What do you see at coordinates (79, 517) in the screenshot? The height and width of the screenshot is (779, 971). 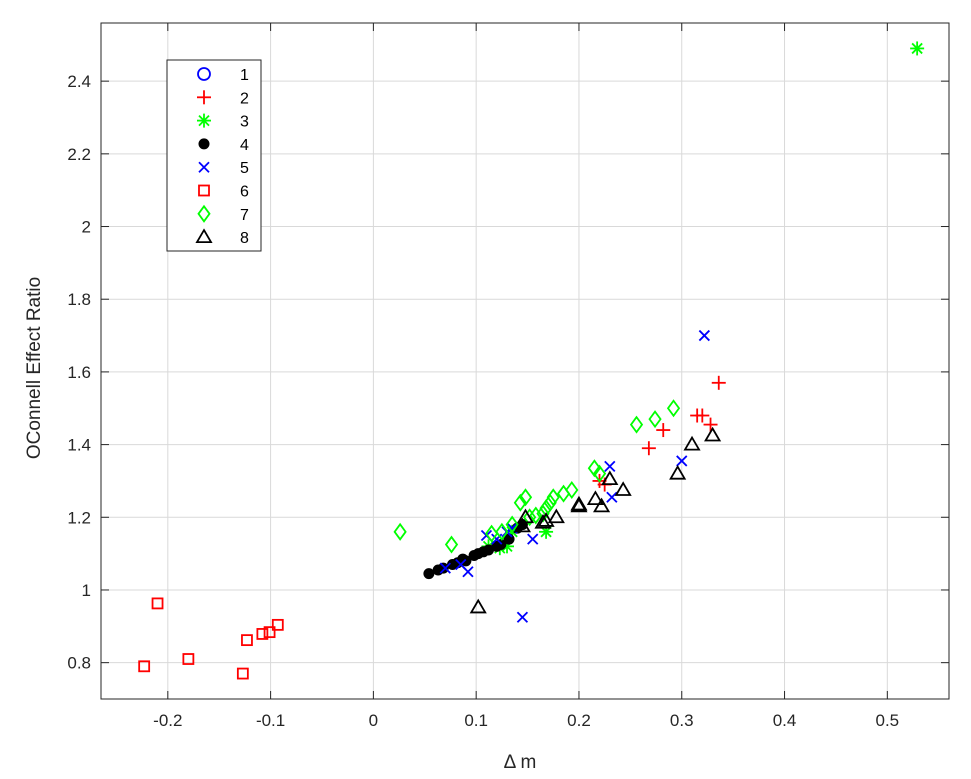 I see `y-tick-label: 1.2` at bounding box center [79, 517].